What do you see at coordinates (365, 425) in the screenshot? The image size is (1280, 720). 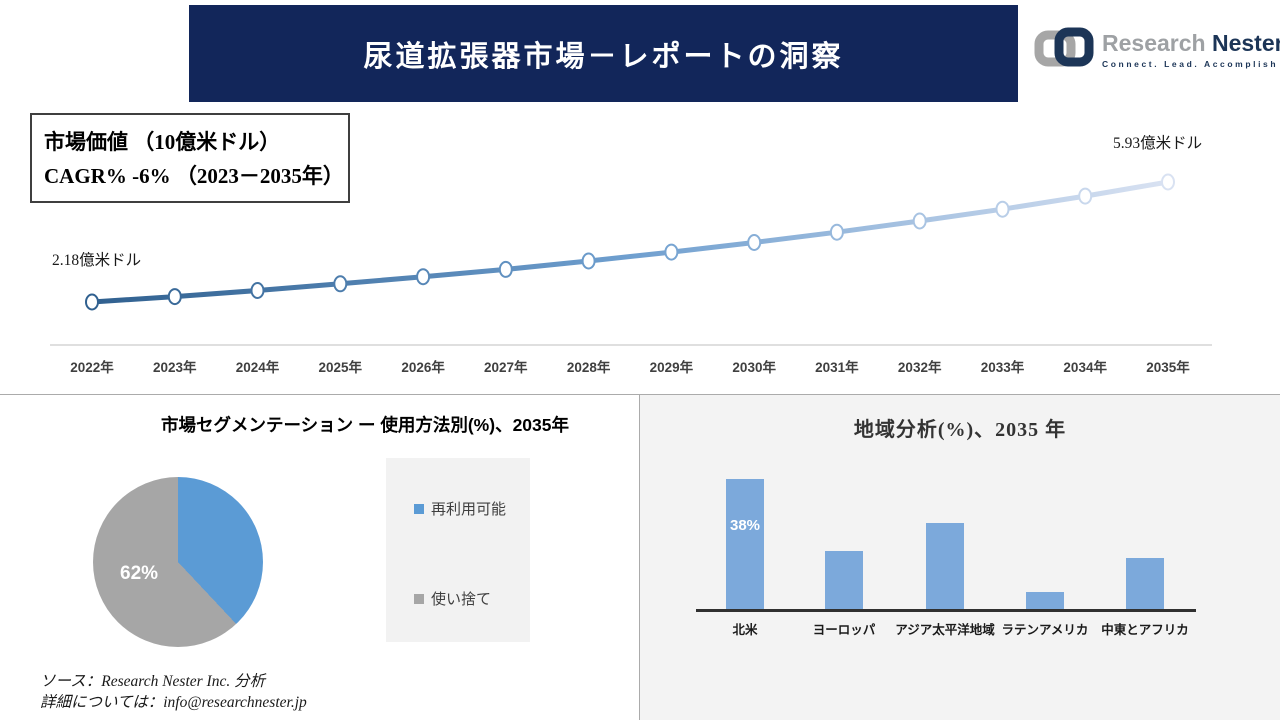 I see `pie-chart-title: 市場セグメンテーション ー 使用方法別(%)、2035年` at bounding box center [365, 425].